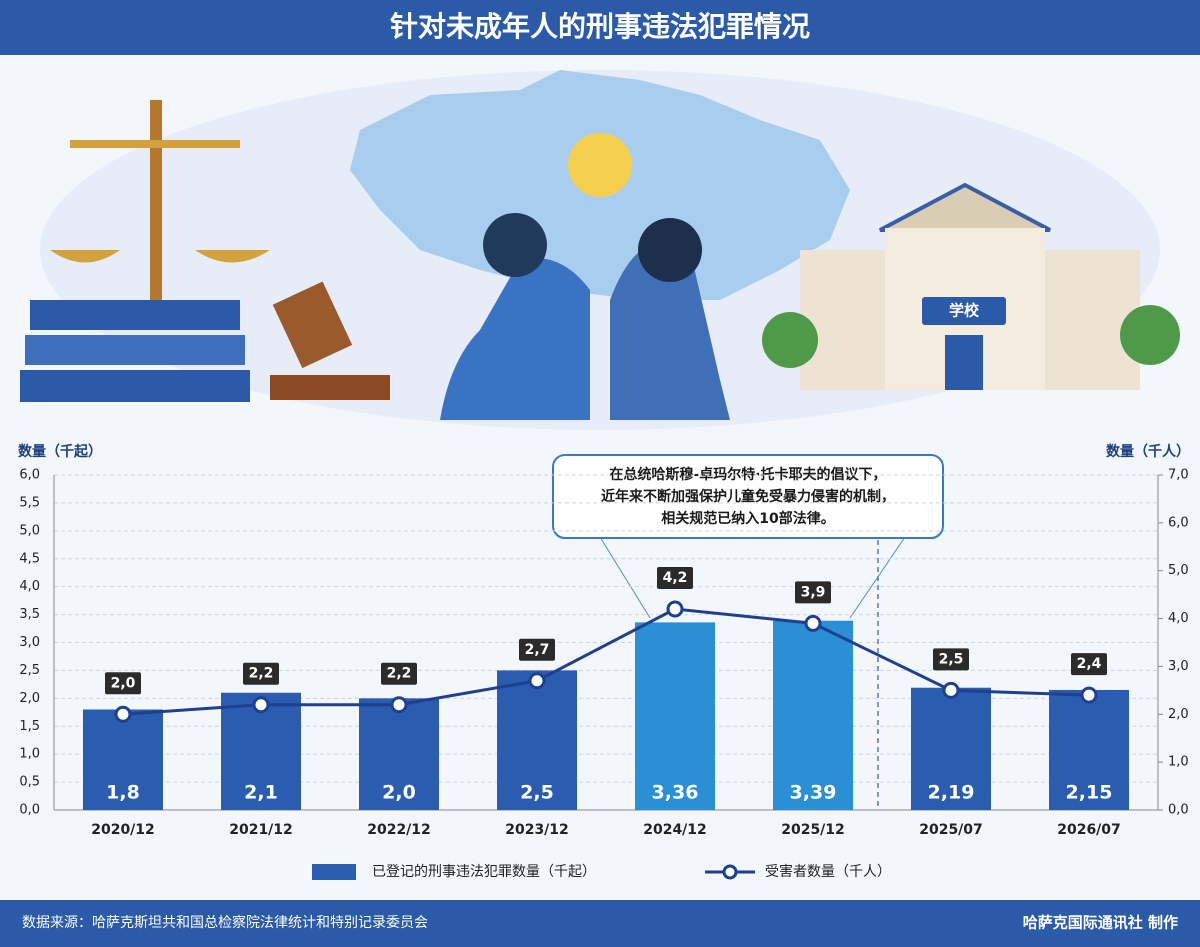  I want to click on line-value-label: 2,4, so click(1089, 664).